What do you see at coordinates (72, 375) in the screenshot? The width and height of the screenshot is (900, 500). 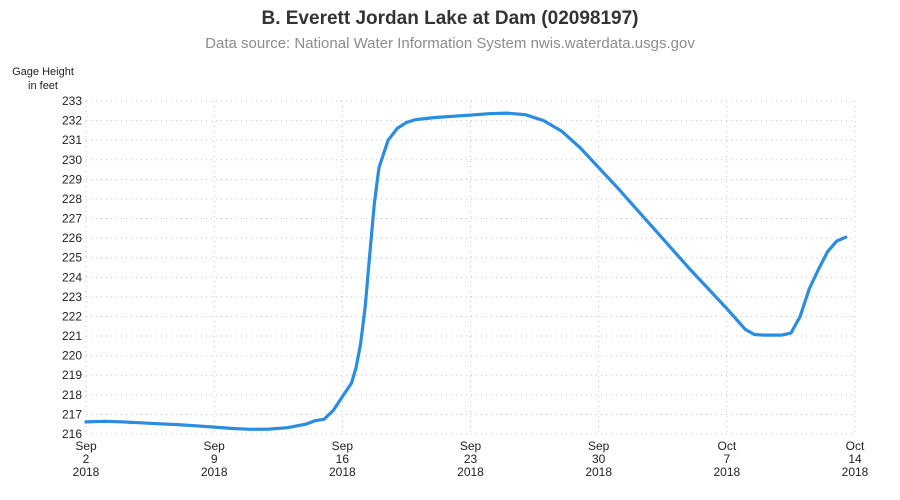 I see `y-tick-label: 219` at bounding box center [72, 375].